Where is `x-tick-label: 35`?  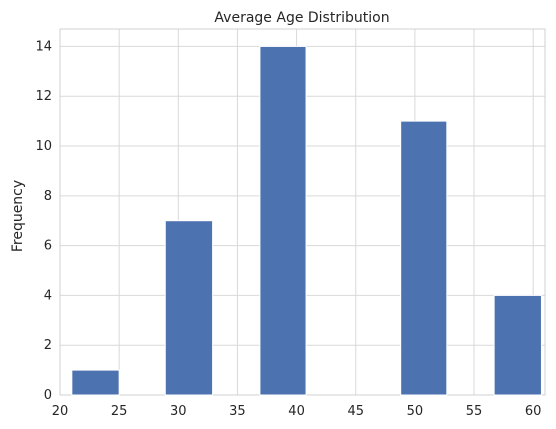
x-tick-label: 35 is located at coordinates (237, 411).